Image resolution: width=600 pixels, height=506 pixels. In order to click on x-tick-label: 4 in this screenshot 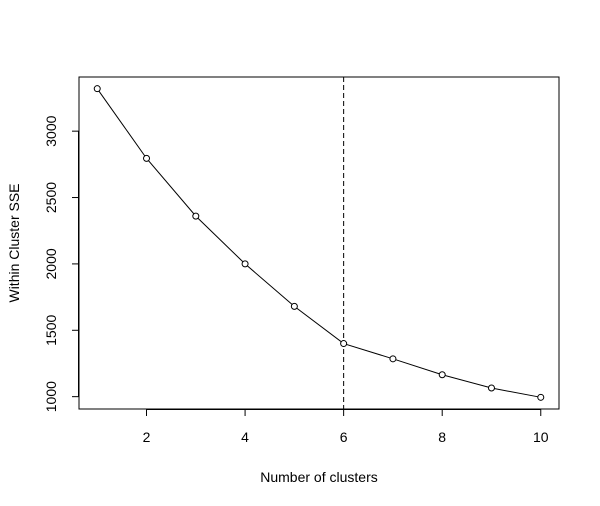, I will do `click(245, 437)`.